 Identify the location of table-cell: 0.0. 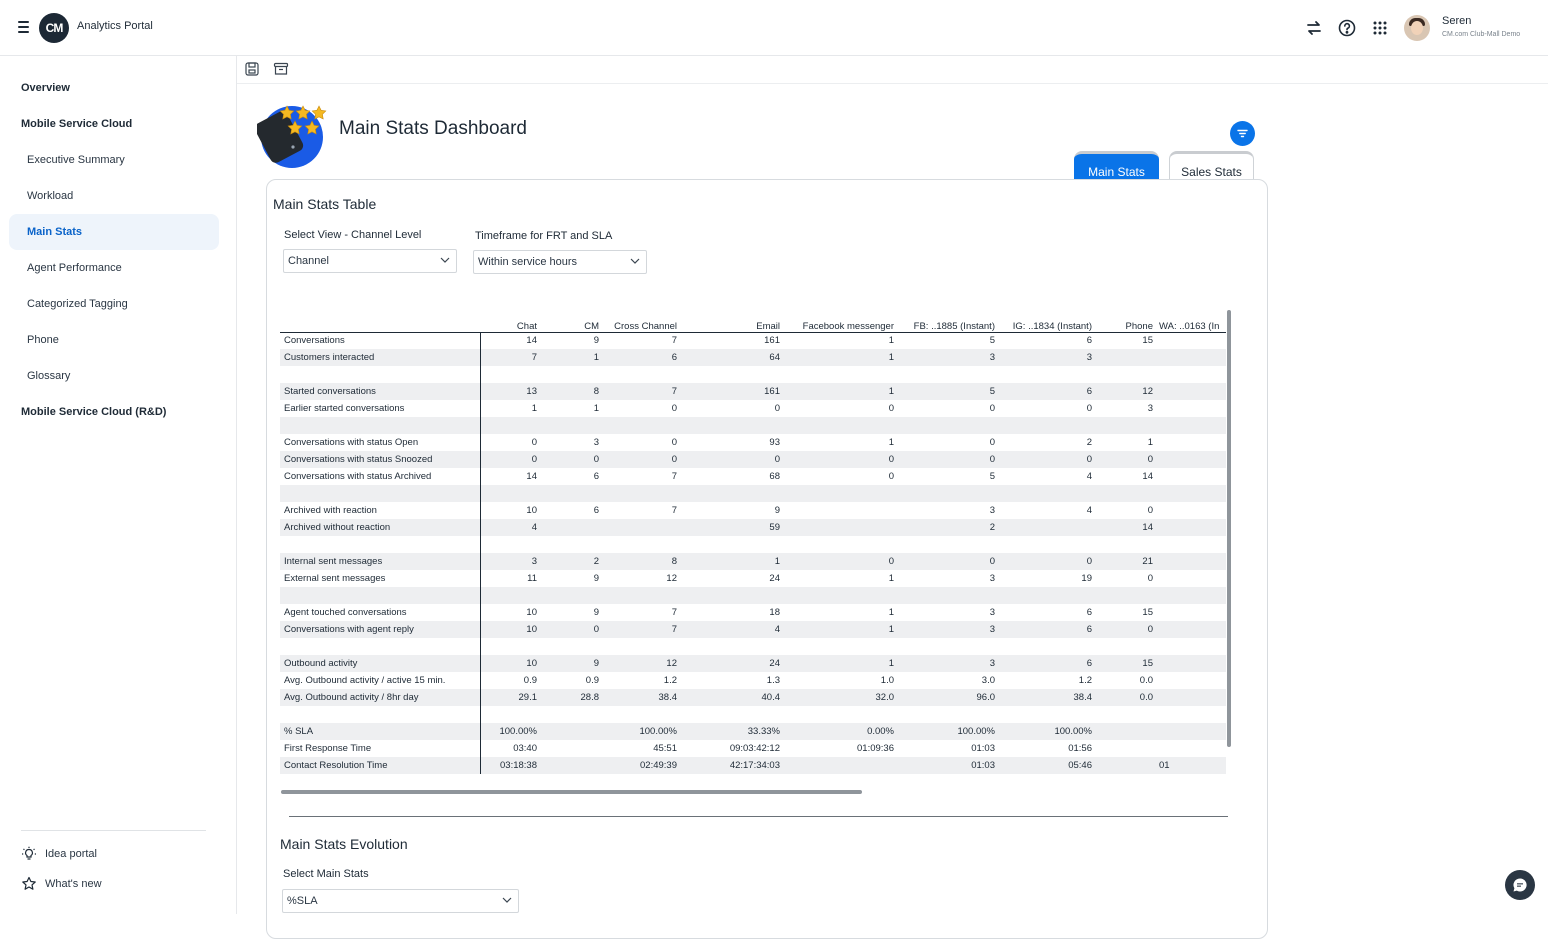
(1124, 697).